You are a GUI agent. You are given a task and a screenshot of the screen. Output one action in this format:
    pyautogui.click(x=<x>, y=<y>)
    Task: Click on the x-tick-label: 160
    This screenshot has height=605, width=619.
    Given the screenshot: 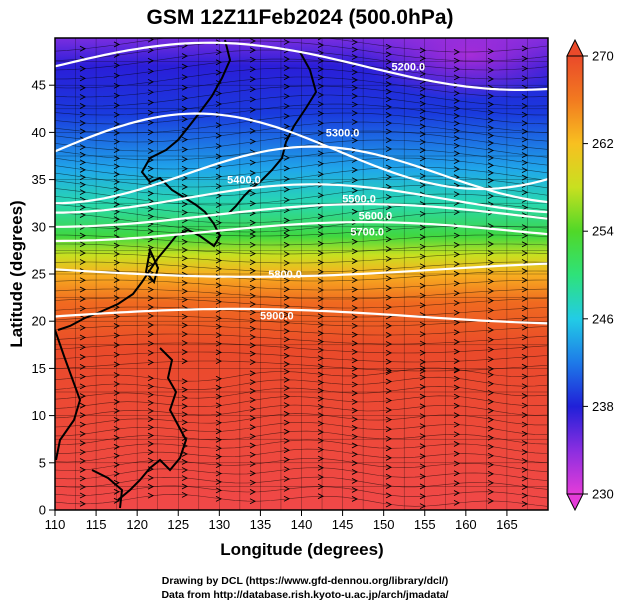 What is the action you would take?
    pyautogui.click(x=466, y=524)
    